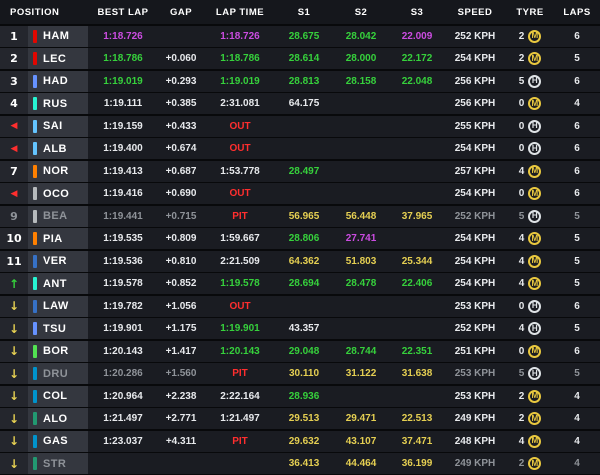 The height and width of the screenshot is (475, 600). I want to click on driver-code: RUS, so click(55, 103).